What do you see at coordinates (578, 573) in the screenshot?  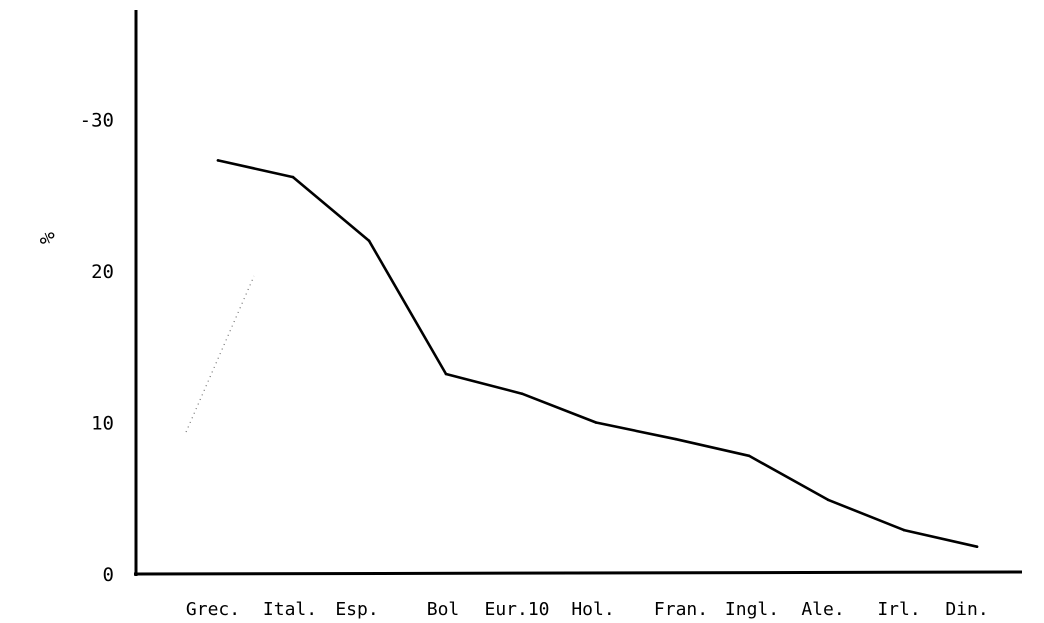 I see `x-axis` at bounding box center [578, 573].